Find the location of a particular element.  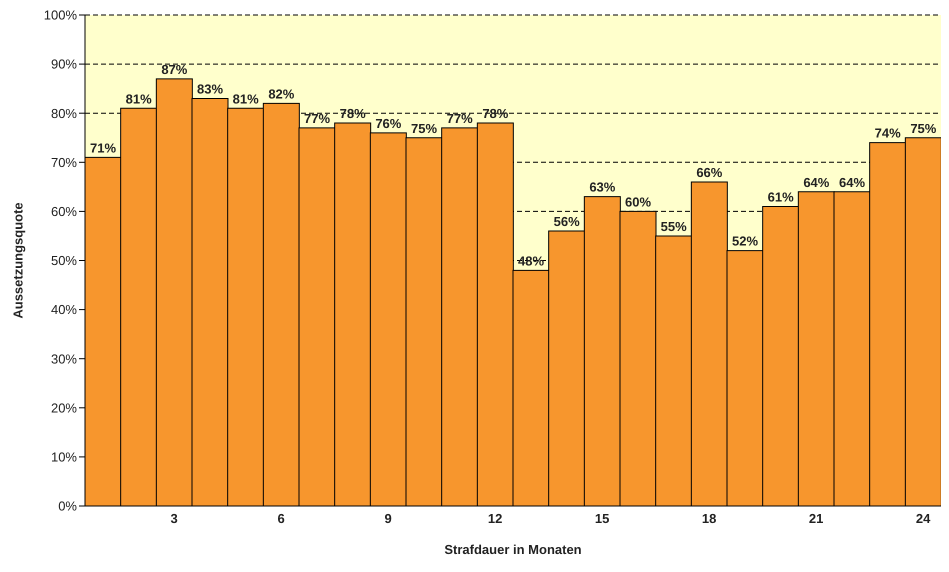

x-tick-label: 24 is located at coordinates (924, 518).